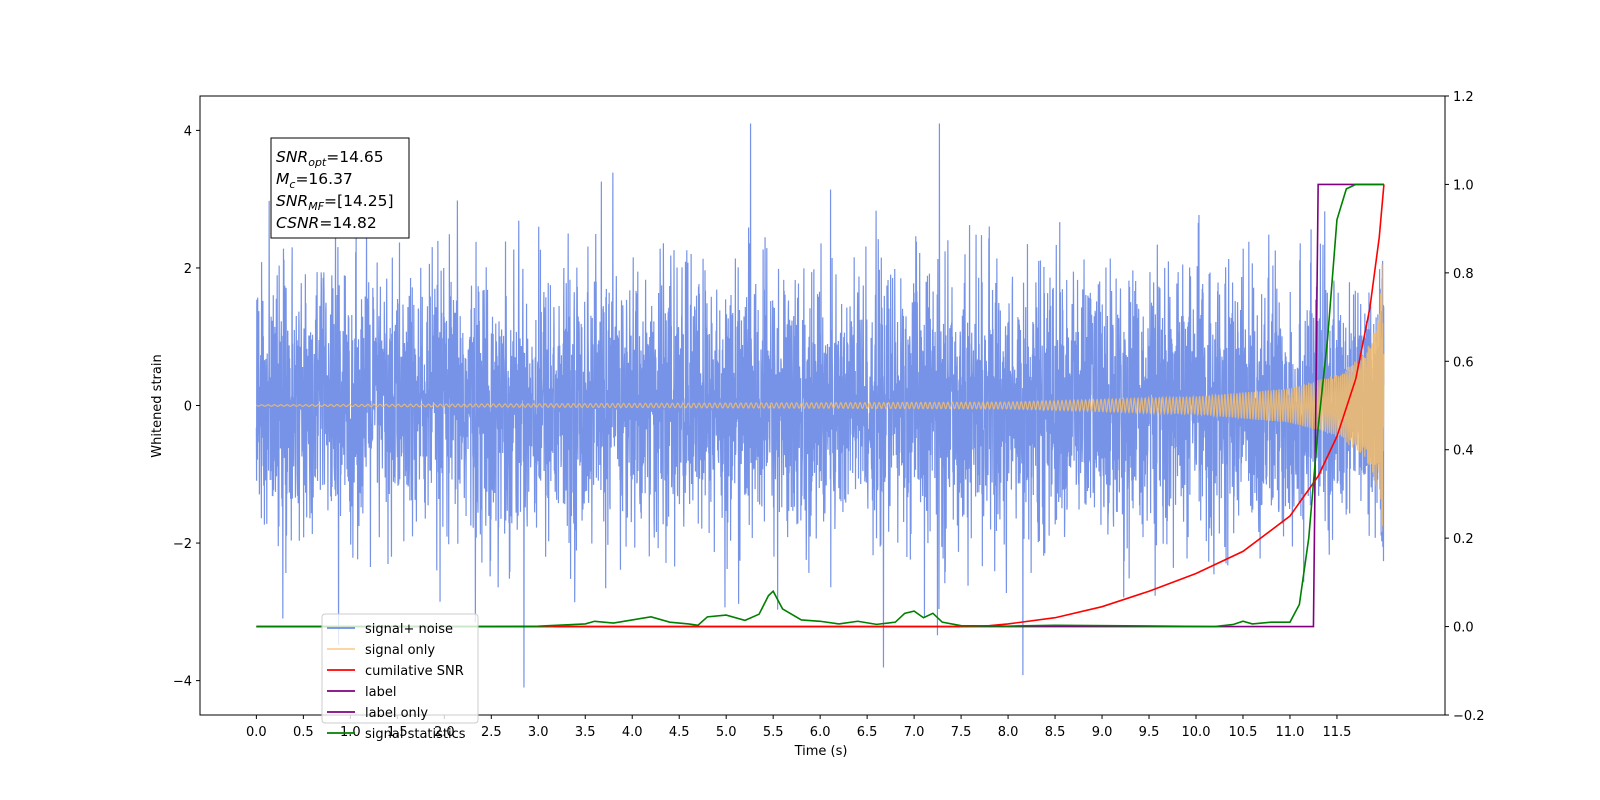 The width and height of the screenshot is (1600, 800). I want to click on x-tick-label: 2.5, so click(491, 732).